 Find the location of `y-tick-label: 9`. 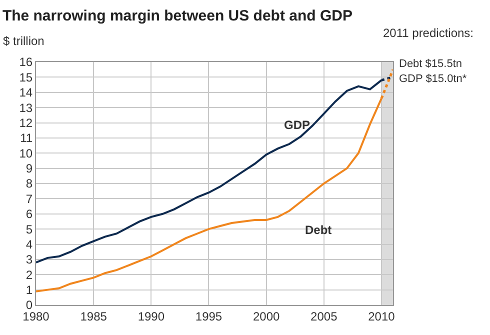

y-tick-label: 9 is located at coordinates (29, 169).